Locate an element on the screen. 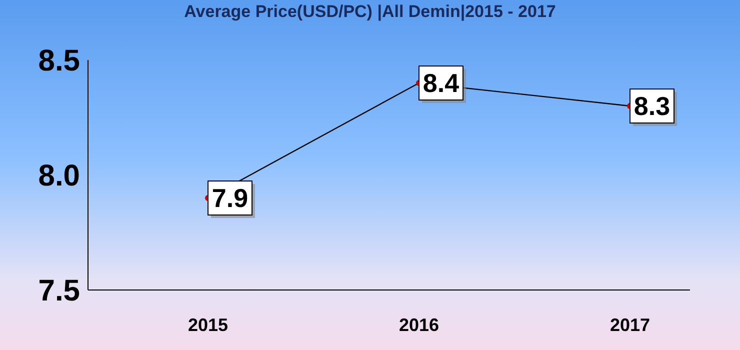 This screenshot has width=740, height=350. x-tick-label: 2016 is located at coordinates (419, 324).